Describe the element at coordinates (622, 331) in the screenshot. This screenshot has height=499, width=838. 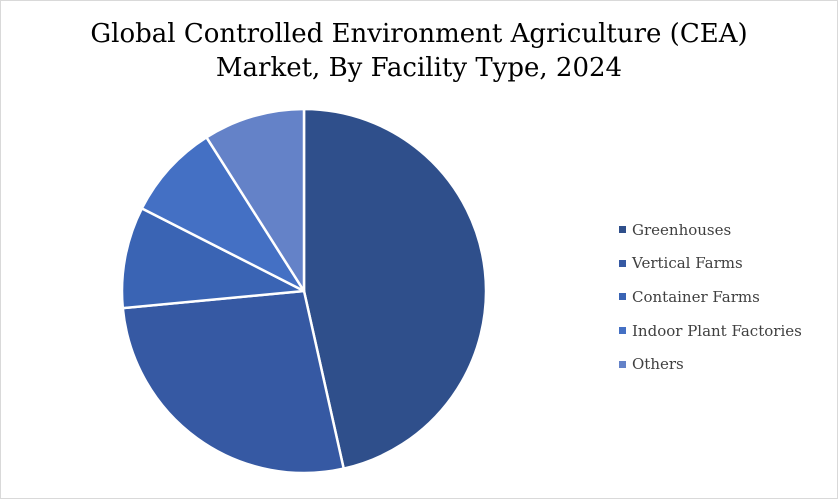
I see `legend-swatch-indoor-plant-factories` at that location.